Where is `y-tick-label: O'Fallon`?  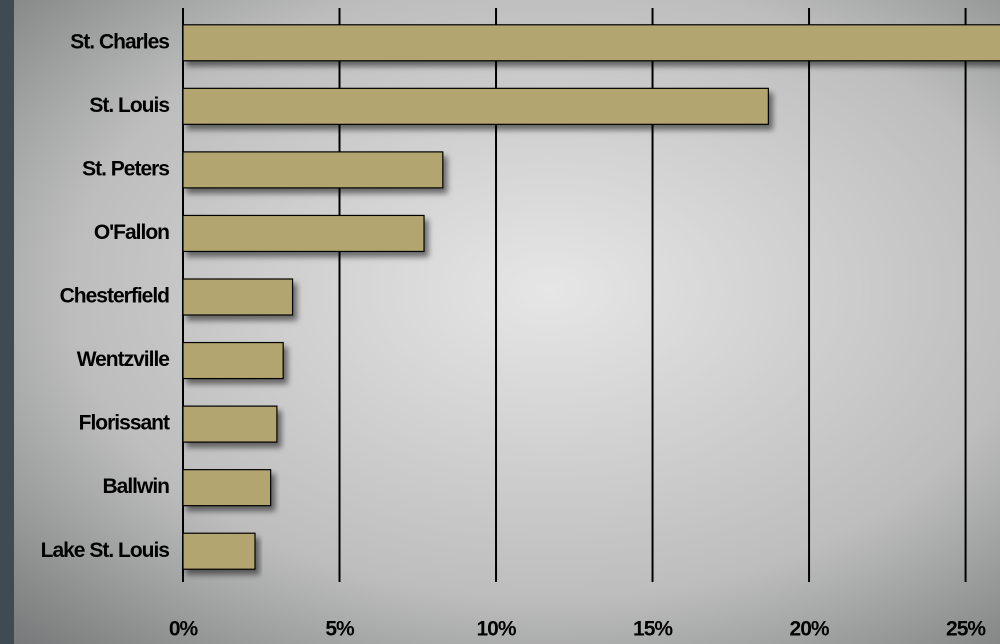 y-tick-label: O'Fallon is located at coordinates (131, 232).